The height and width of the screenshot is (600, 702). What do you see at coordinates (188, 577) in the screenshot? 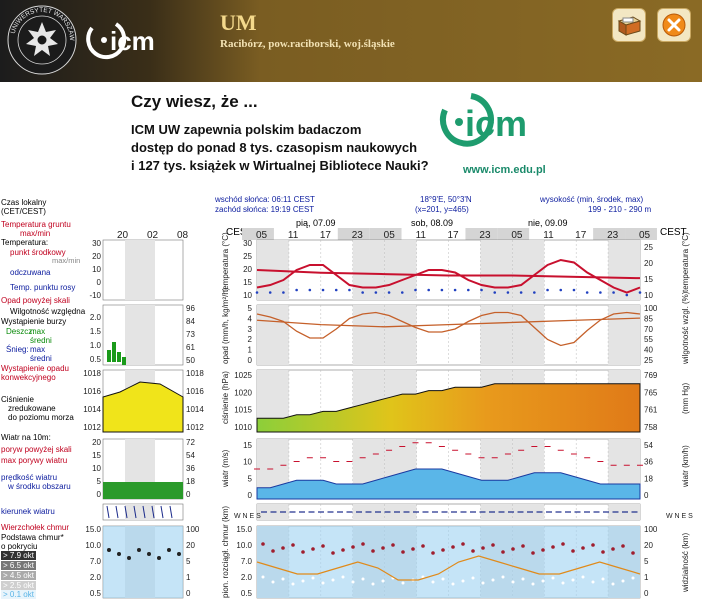
I see `cloud-legend-right-tick: 1` at bounding box center [188, 577].